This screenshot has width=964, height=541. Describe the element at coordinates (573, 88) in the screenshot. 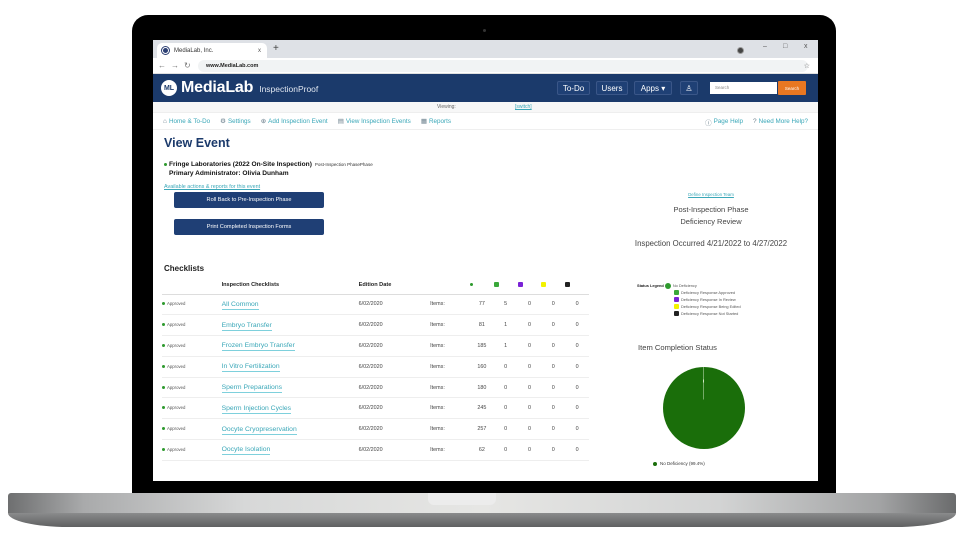

I see `todo-button: To-Do` at that location.